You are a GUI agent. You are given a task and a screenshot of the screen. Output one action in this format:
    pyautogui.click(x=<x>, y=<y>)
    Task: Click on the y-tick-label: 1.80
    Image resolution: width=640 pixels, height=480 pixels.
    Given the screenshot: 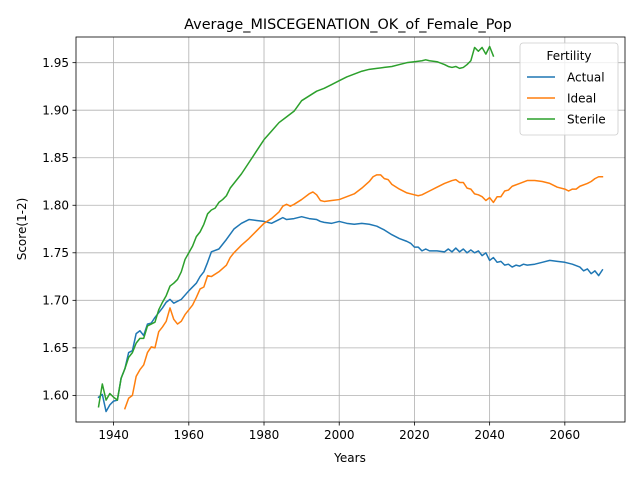 What is the action you would take?
    pyautogui.click(x=55, y=206)
    